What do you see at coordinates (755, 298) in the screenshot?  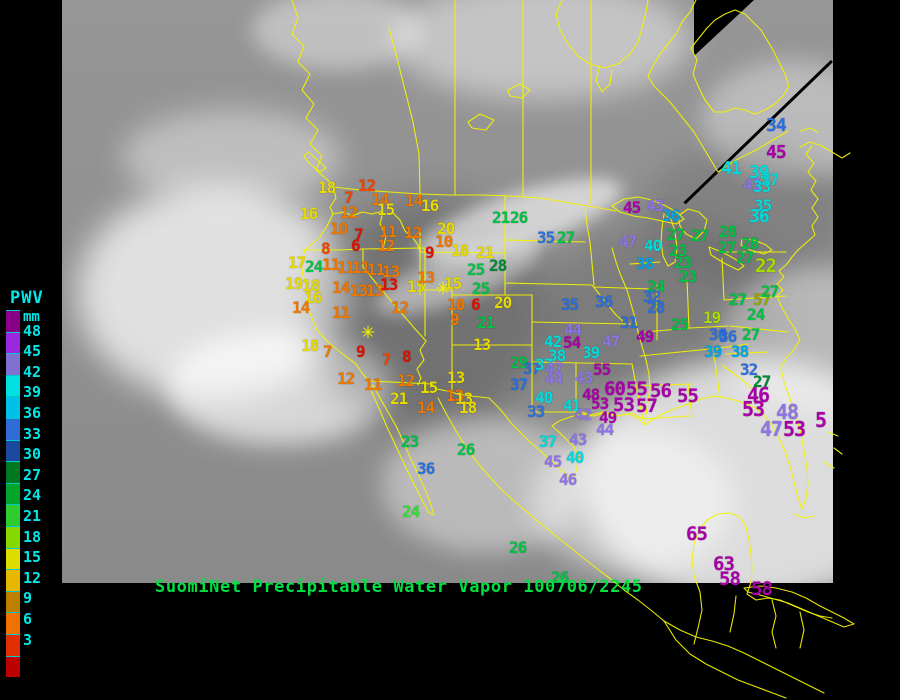 I see `pa-south-border` at bounding box center [755, 298].